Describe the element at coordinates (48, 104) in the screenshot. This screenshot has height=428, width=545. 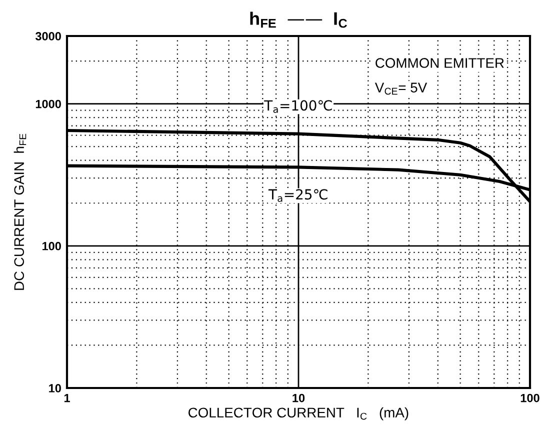
I see `y-tick-label: 1000` at that location.